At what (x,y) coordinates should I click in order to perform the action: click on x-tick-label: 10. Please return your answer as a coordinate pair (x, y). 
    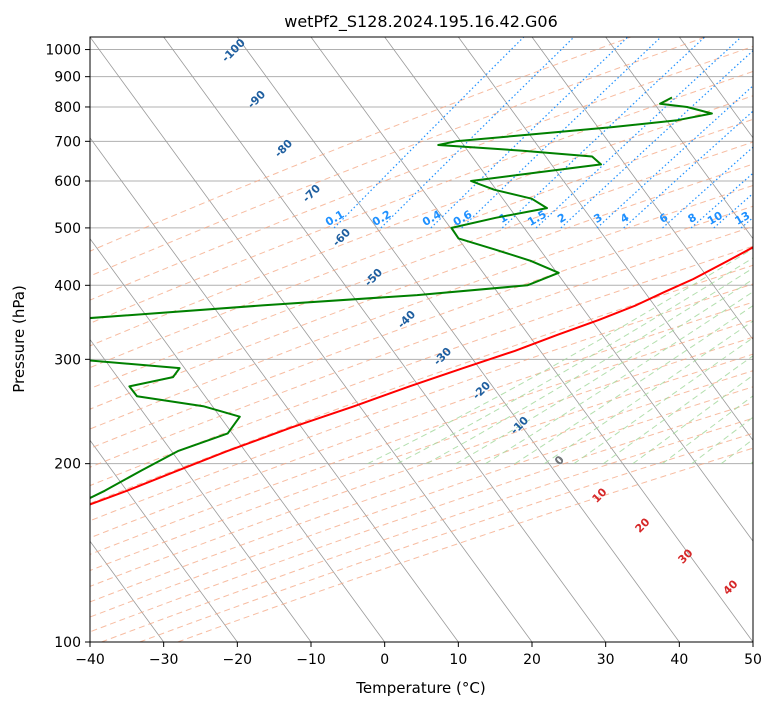
    Looking at the image, I should click on (458, 660).